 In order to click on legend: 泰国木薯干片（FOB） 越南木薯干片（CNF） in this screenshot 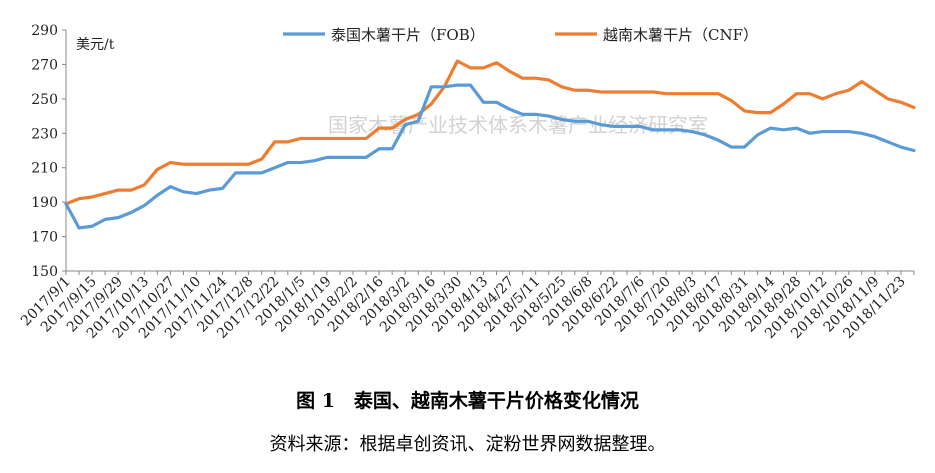, I will do `click(520, 35)`.